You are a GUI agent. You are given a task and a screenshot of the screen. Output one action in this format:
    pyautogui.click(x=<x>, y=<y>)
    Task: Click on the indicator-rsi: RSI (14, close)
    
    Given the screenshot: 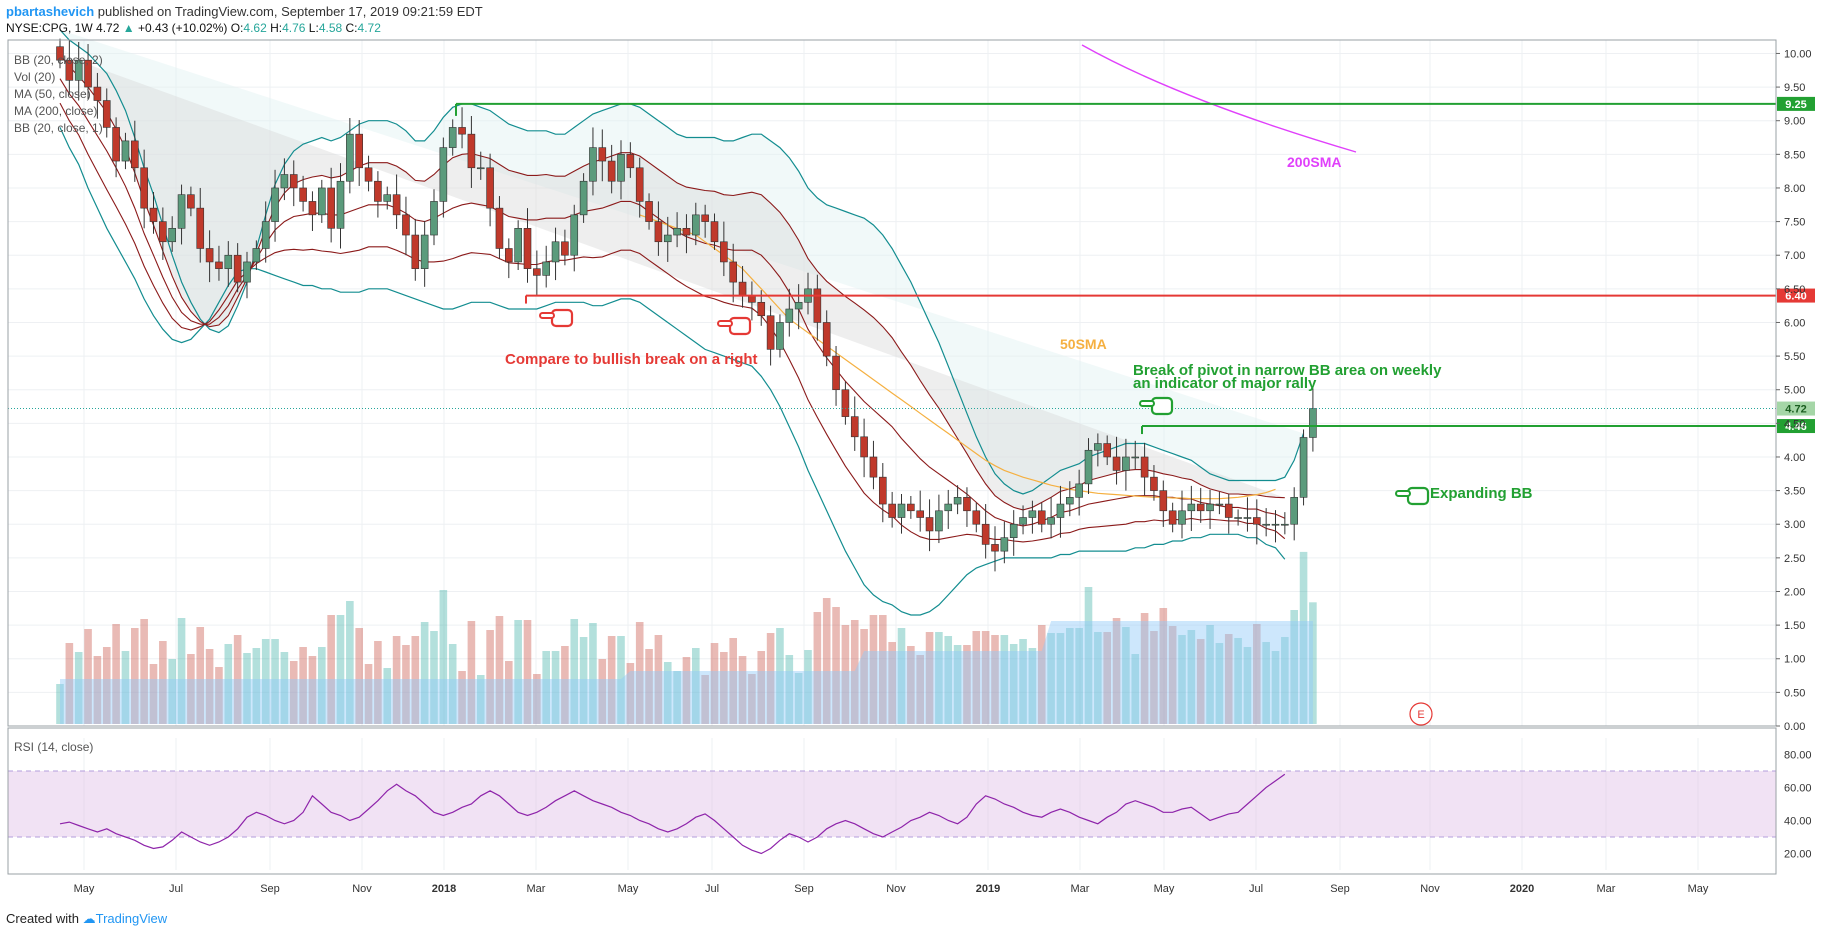 What is the action you would take?
    pyautogui.click(x=54, y=747)
    